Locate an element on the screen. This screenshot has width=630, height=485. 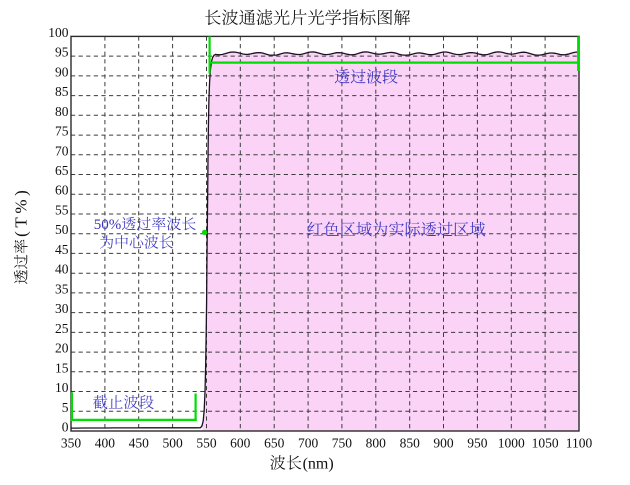
svg-text: 700 is located at coordinates (308, 443).